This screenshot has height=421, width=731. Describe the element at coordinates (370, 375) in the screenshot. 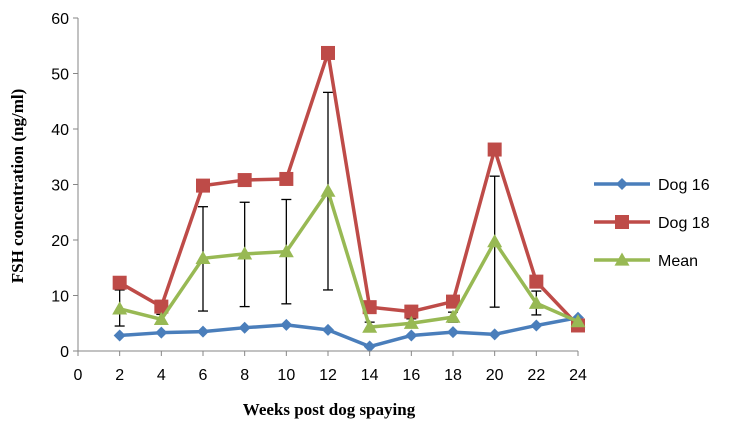

I see `x-tick-label: 14` at that location.